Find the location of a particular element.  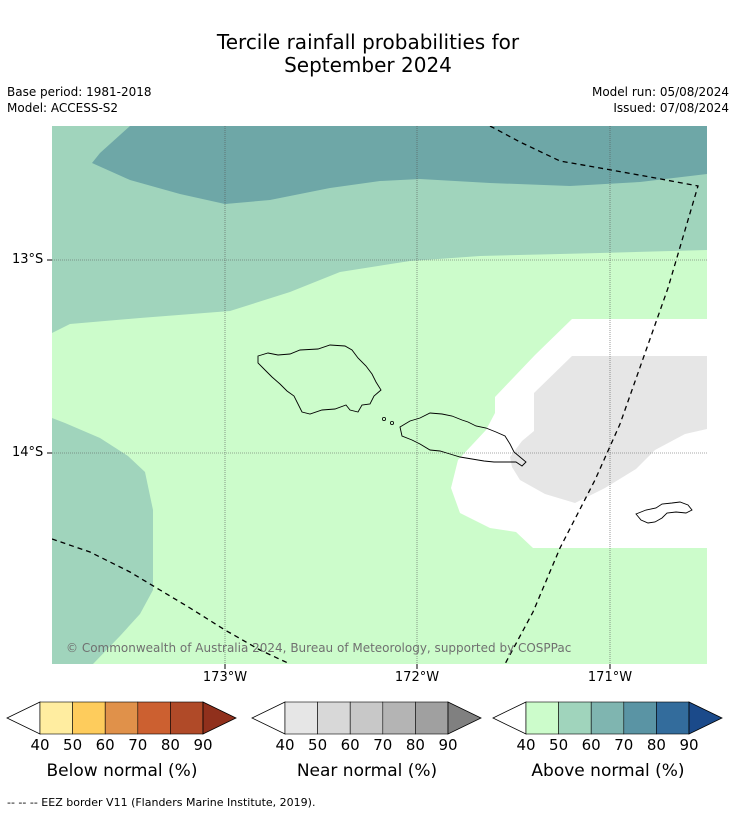

meta-right: Model run: 05/08/2024 Issued: 07/08/2024 is located at coordinates (660, 100).